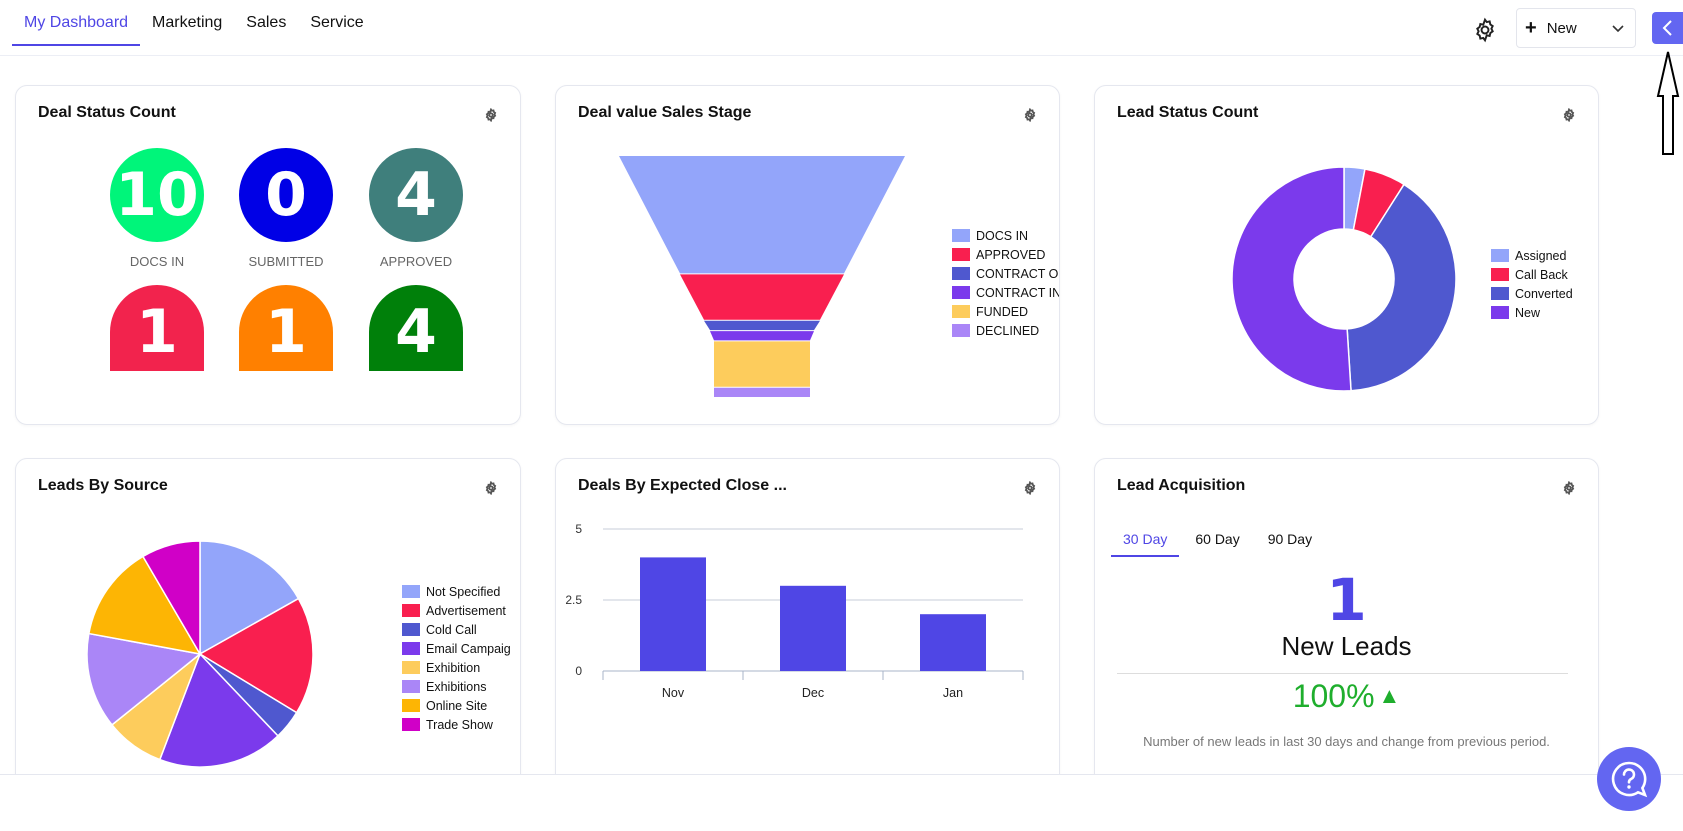 This screenshot has width=1683, height=831. What do you see at coordinates (520, 205) in the screenshot?
I see `scrollbar-thumb` at bounding box center [520, 205].